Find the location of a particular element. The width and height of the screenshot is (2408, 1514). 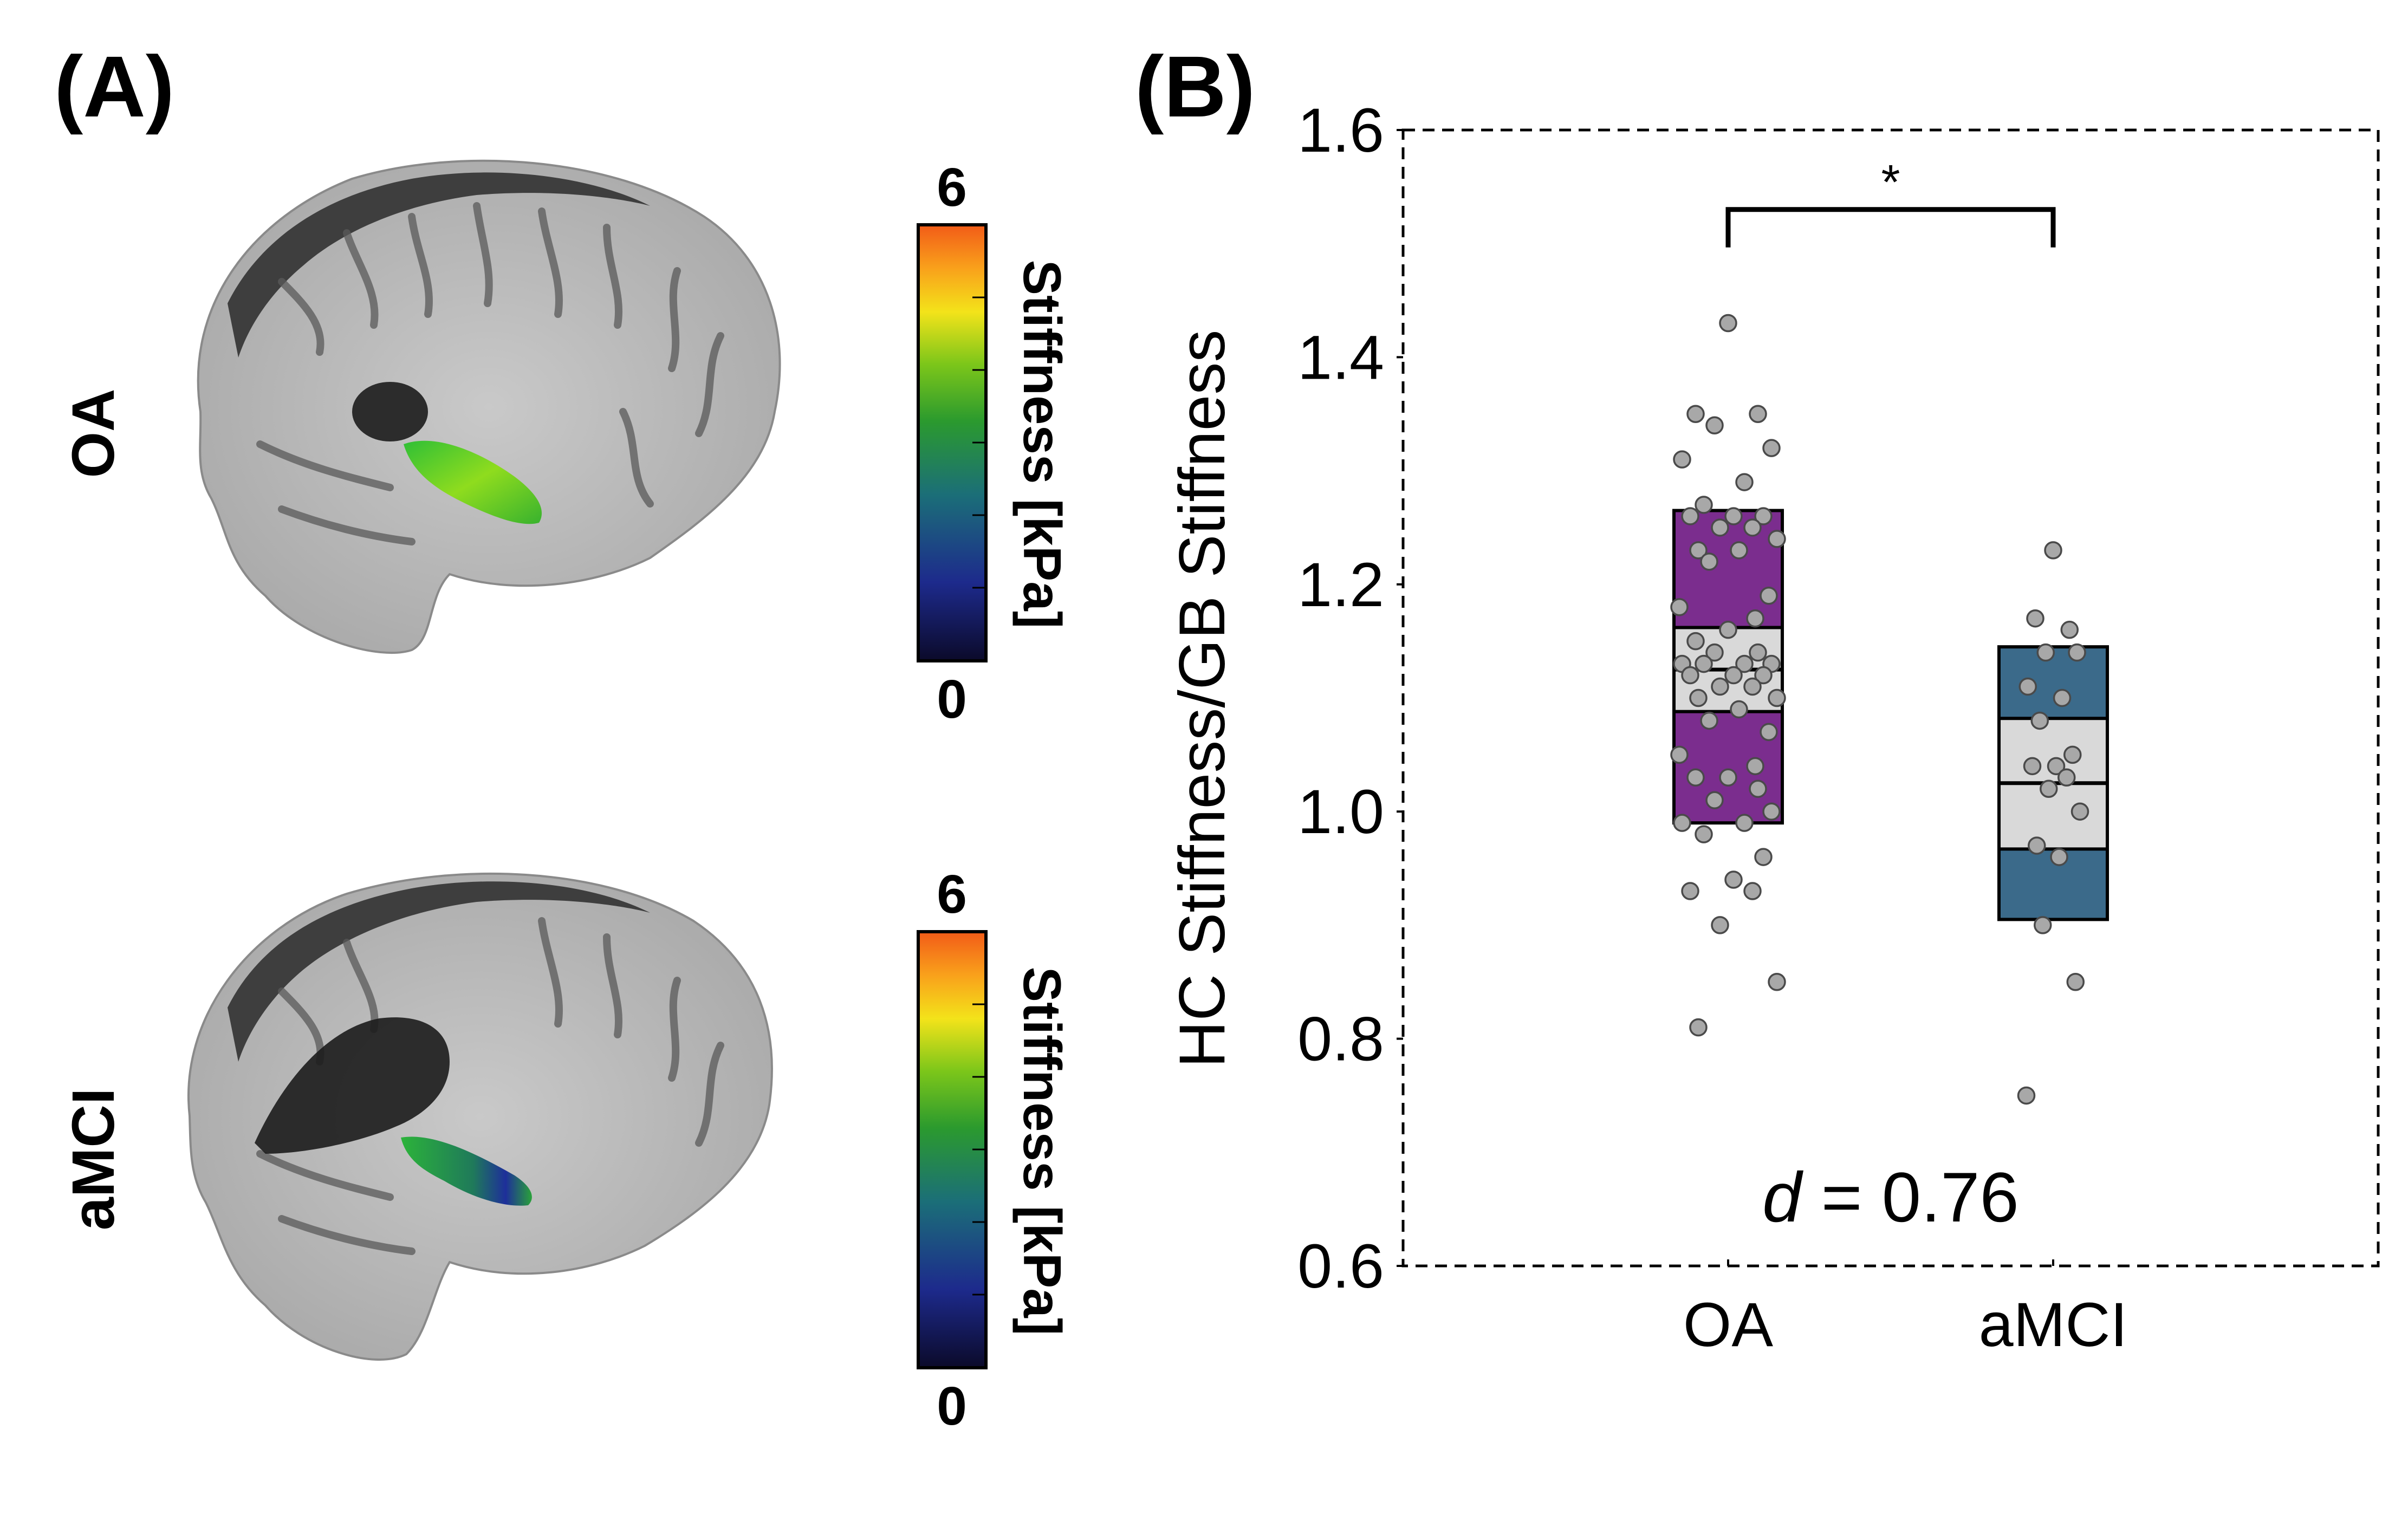

x-tick-label: OA is located at coordinates (1728, 1325).